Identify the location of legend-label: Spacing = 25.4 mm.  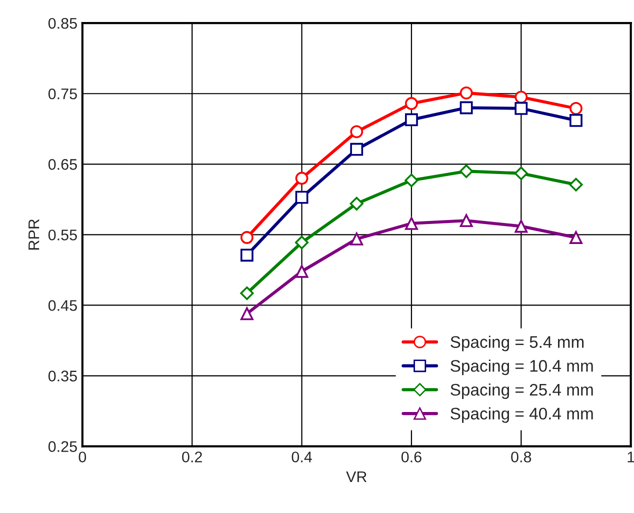
(521, 391).